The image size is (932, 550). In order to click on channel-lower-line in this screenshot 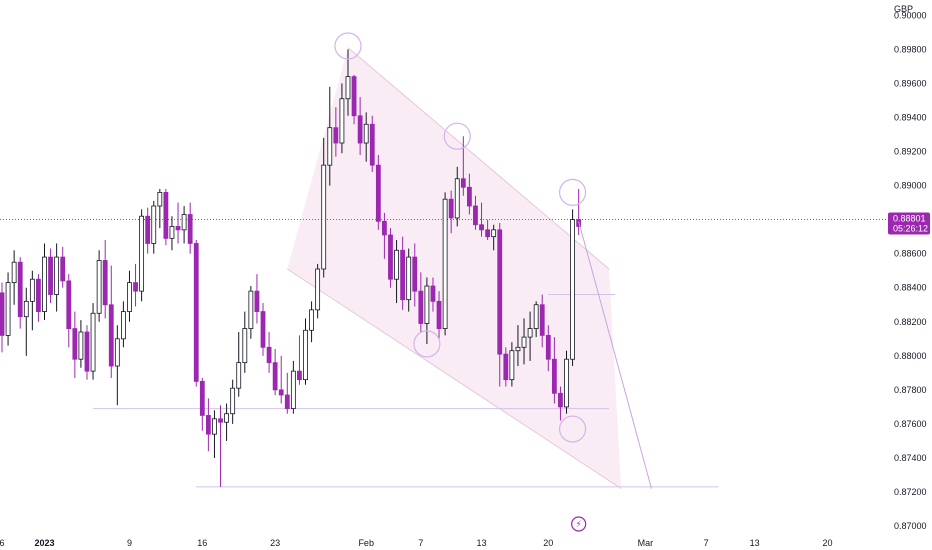, I will do `click(454, 379)`.